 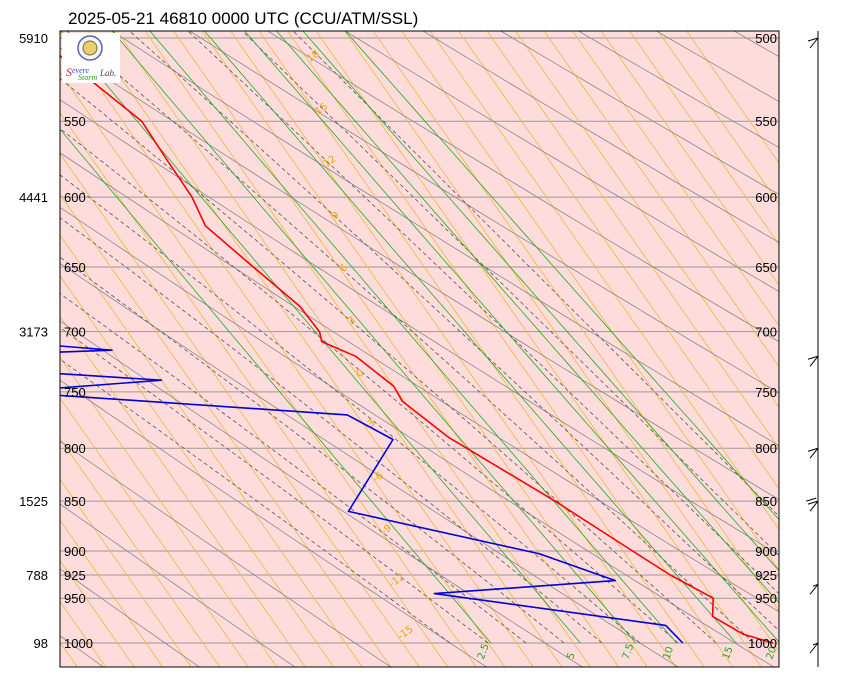 I want to click on isotherm-label: 6, so click(x=344, y=268).